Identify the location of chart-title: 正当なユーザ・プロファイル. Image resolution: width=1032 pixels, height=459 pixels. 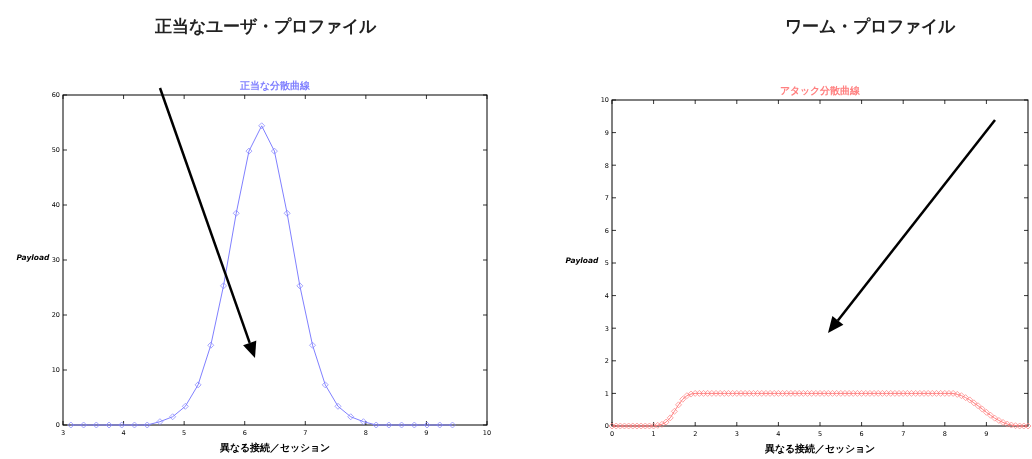
(265, 26).